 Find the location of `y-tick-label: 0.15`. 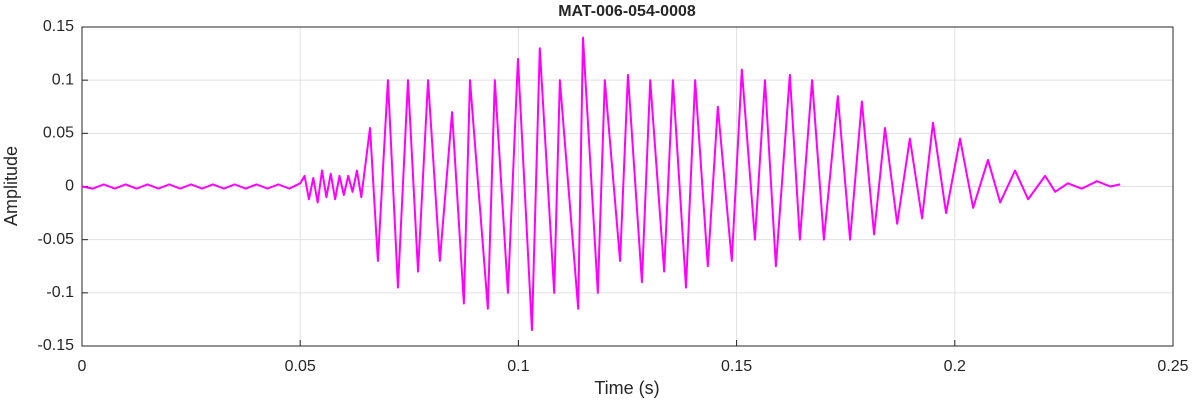

y-tick-label: 0.15 is located at coordinates (58, 26).